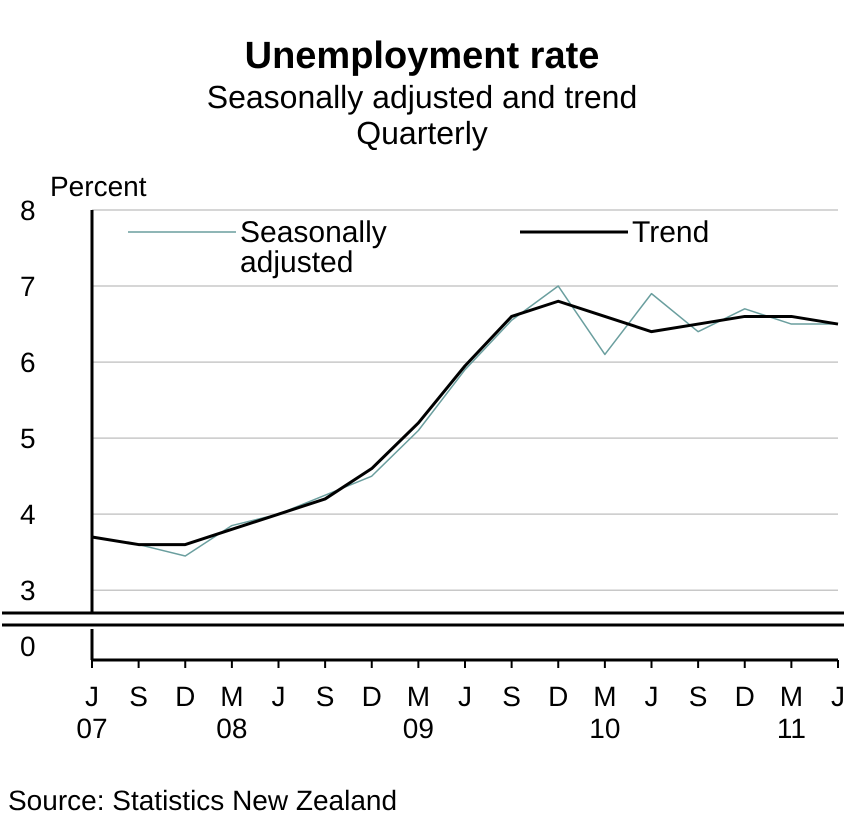 Image resolution: width=844 pixels, height=822 pixels. What do you see at coordinates (203, 800) in the screenshot?
I see `source-note: Source: Statistics New Zealand` at bounding box center [203, 800].